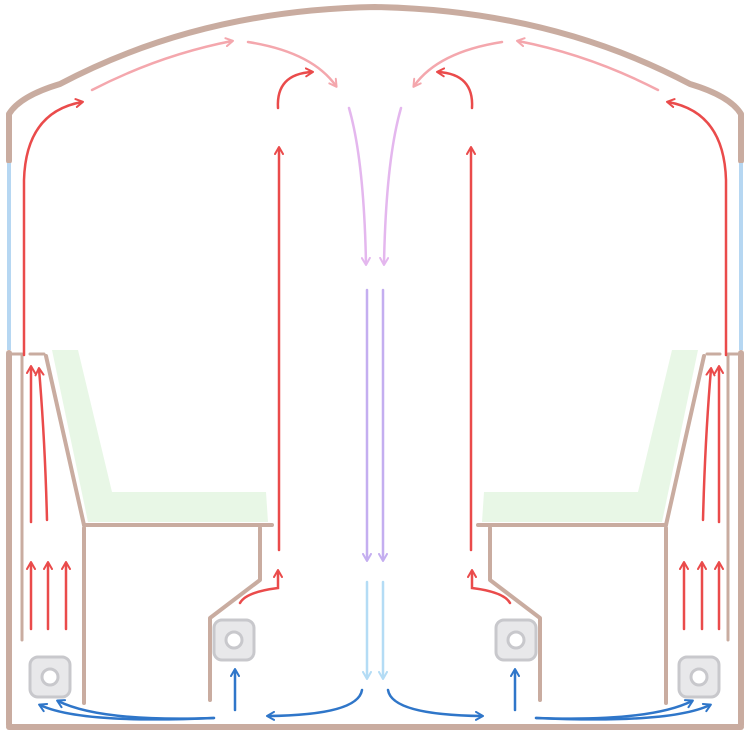 Image resolution: width=750 pixels, height=740 pixels. I want to click on left-seat-rear-leg, so click(235, 614).